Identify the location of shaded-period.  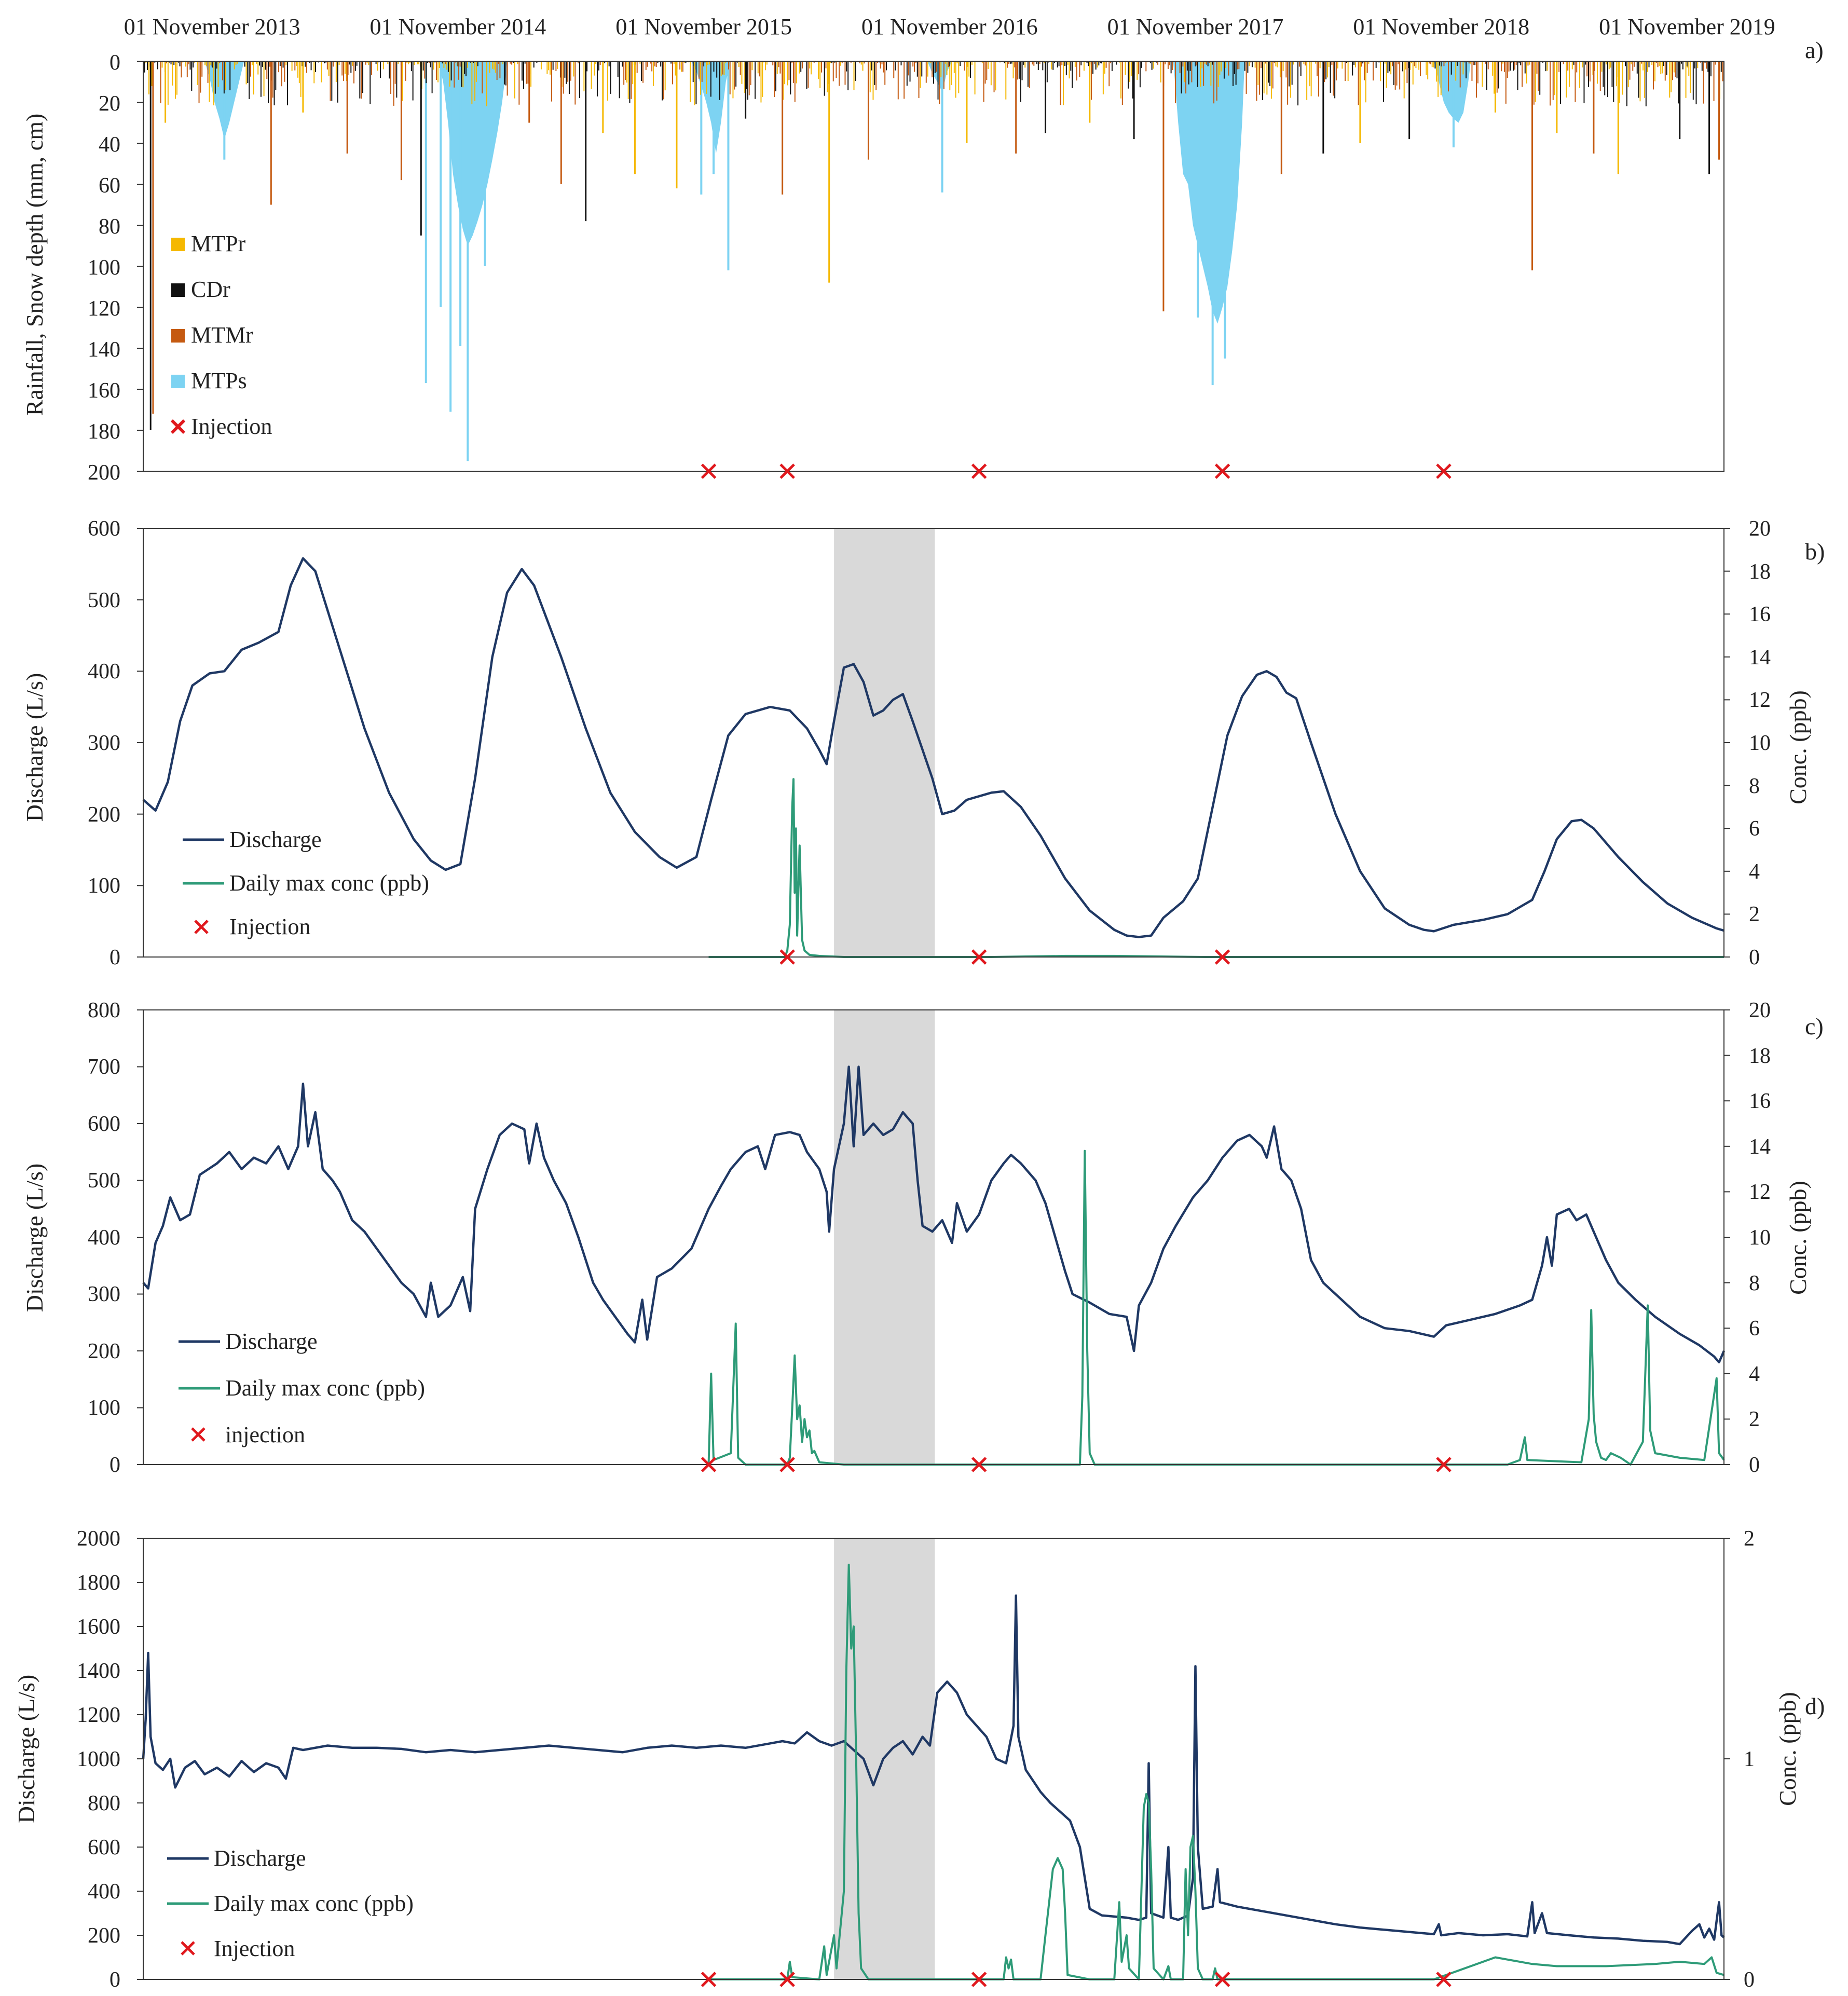
(884, 743).